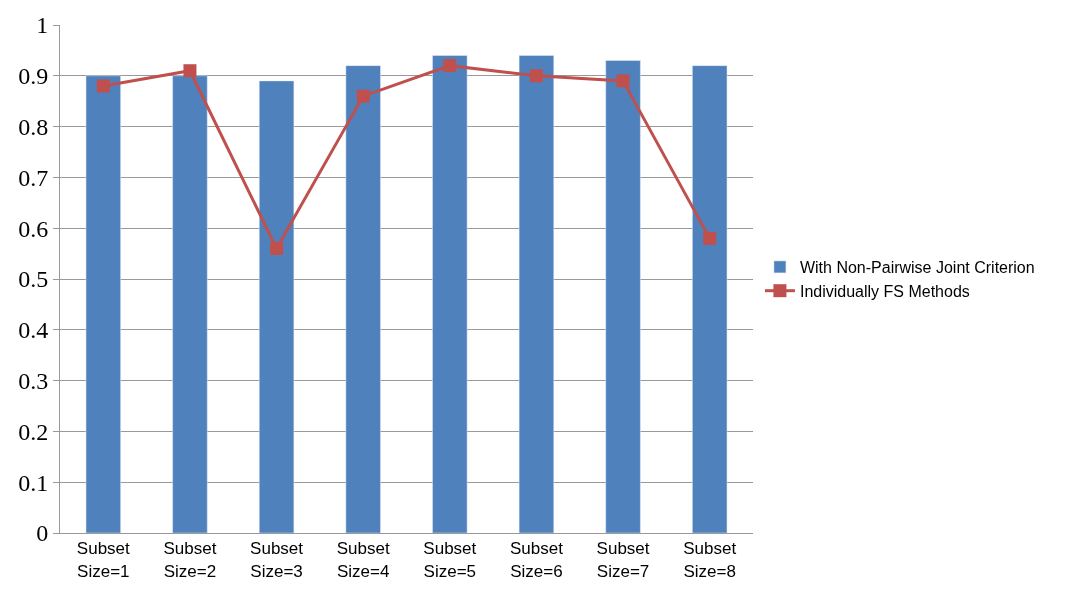 This screenshot has width=1083, height=613. What do you see at coordinates (363, 560) in the screenshot?
I see `x-tick-label: Subset Size=4` at bounding box center [363, 560].